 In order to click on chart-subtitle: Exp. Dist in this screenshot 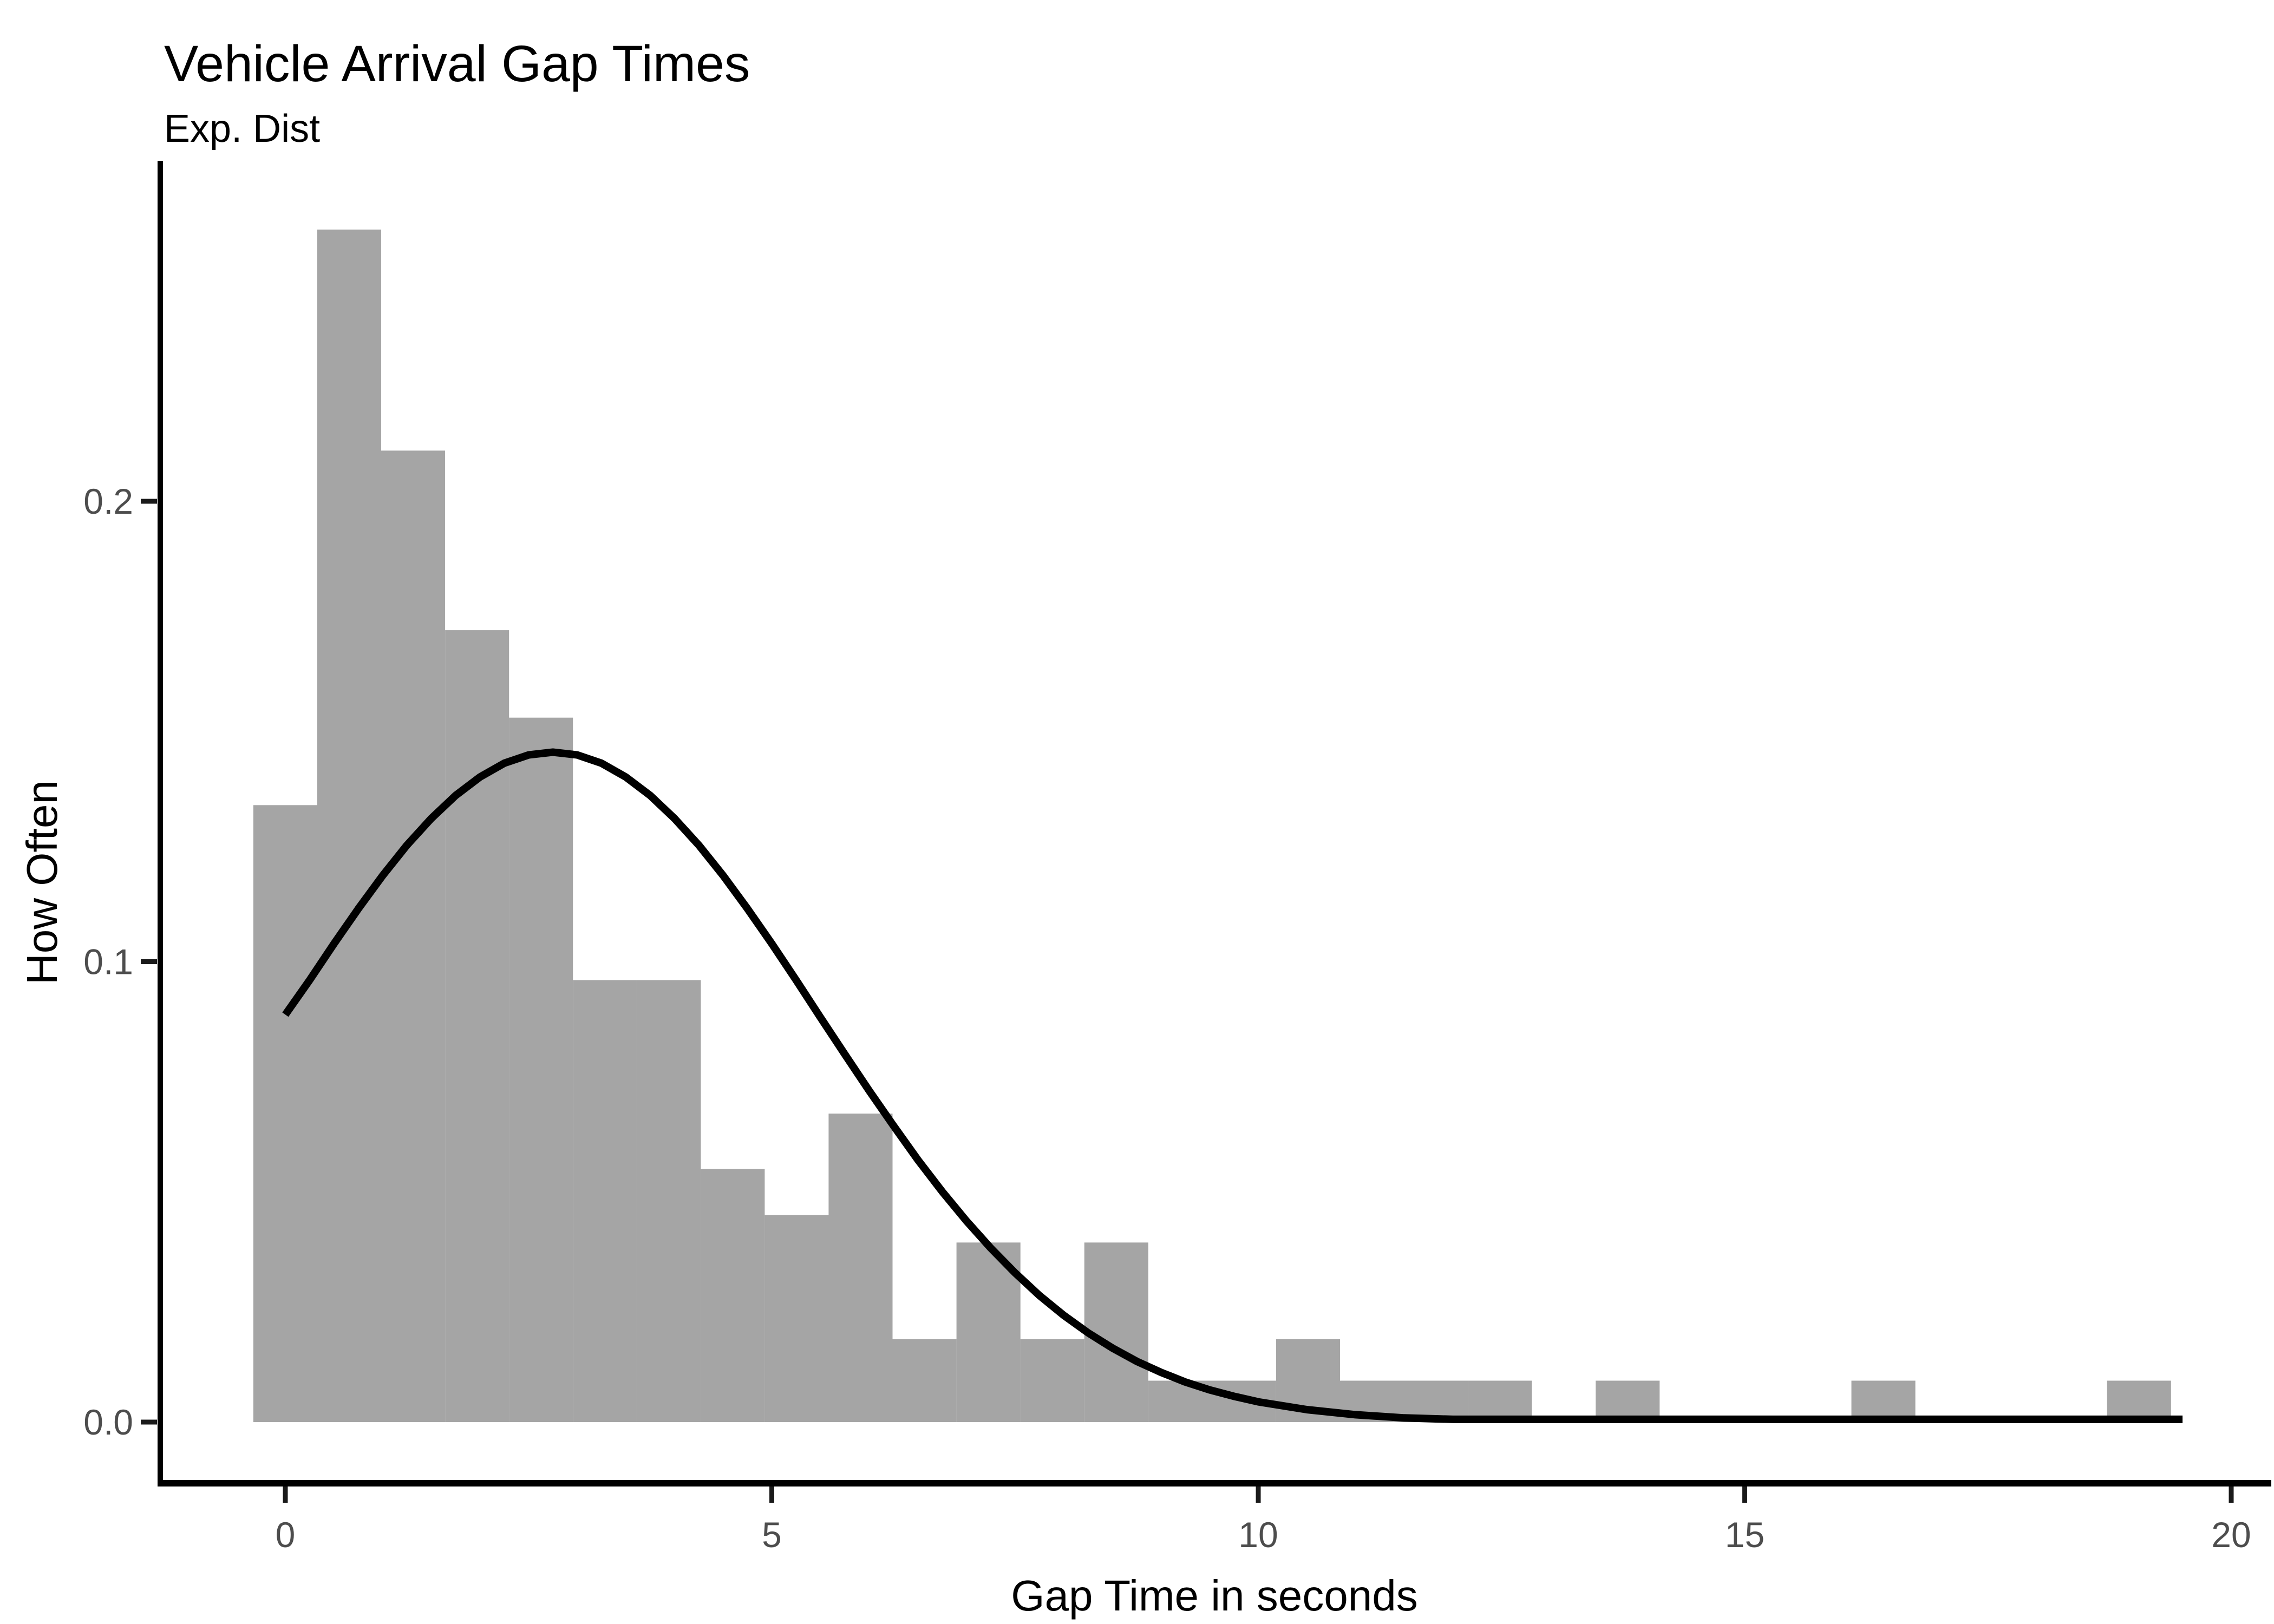, I will do `click(242, 128)`.